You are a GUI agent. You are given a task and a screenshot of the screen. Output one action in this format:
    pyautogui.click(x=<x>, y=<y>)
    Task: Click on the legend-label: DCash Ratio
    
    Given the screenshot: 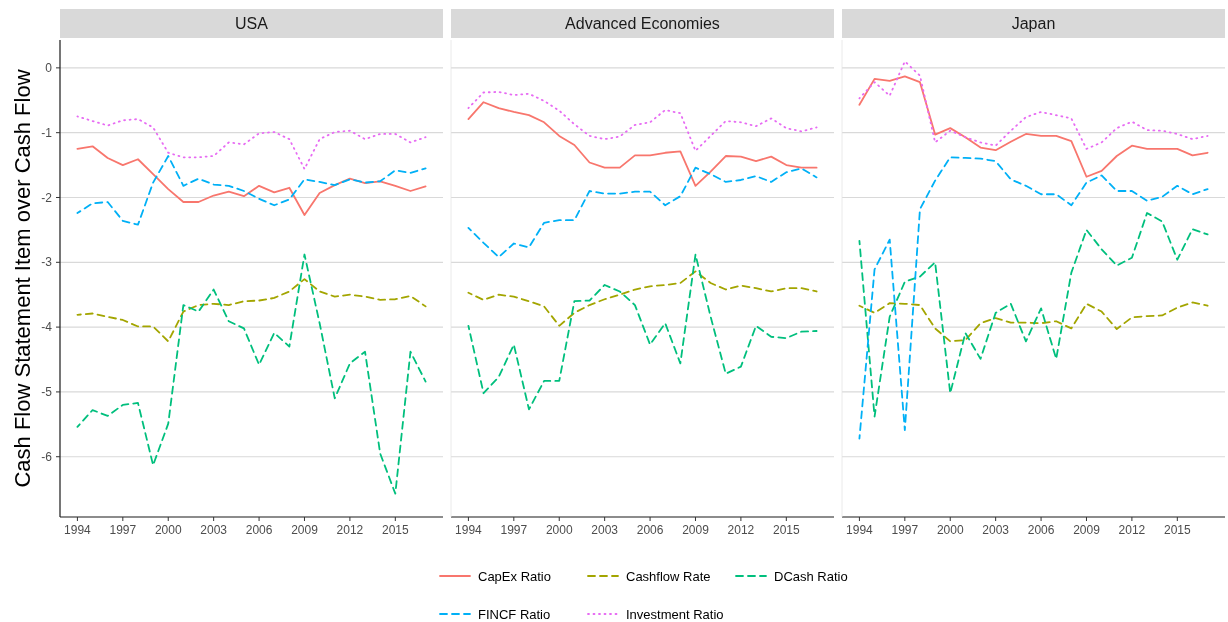 What is the action you would take?
    pyautogui.click(x=811, y=576)
    